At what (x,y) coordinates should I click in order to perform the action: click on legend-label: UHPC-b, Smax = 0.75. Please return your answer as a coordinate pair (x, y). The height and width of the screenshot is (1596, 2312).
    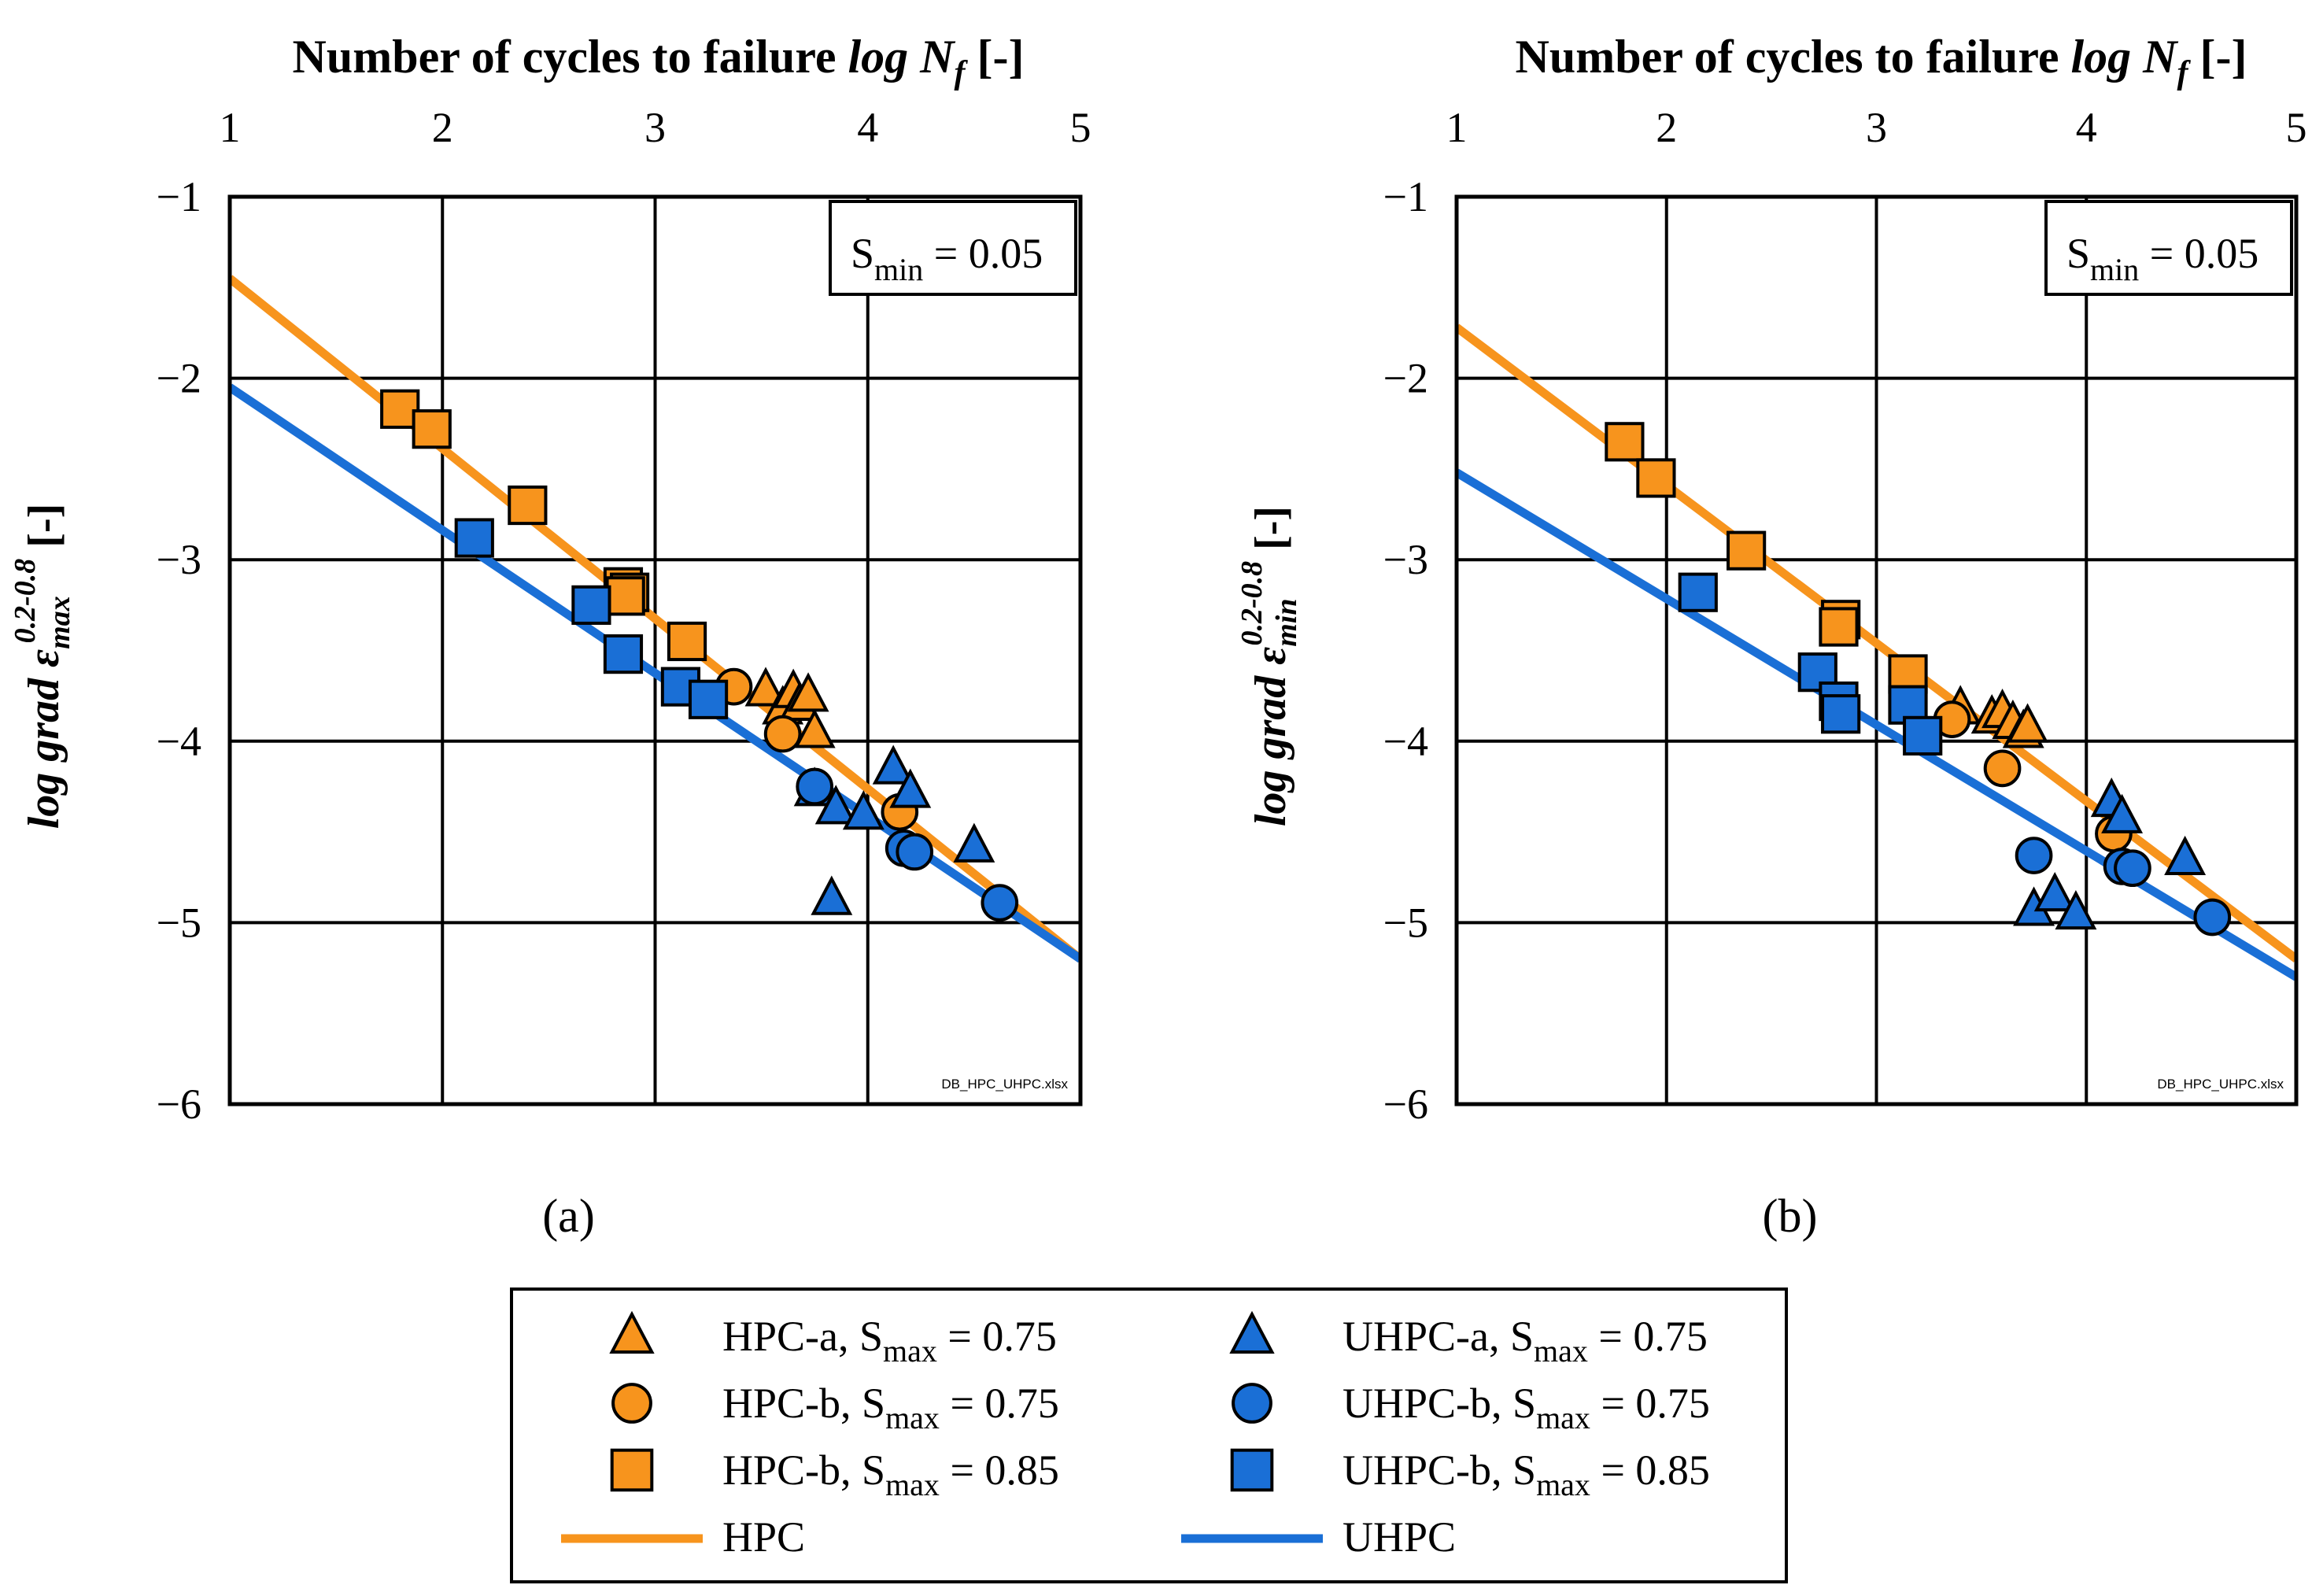
    Looking at the image, I should click on (1526, 1407).